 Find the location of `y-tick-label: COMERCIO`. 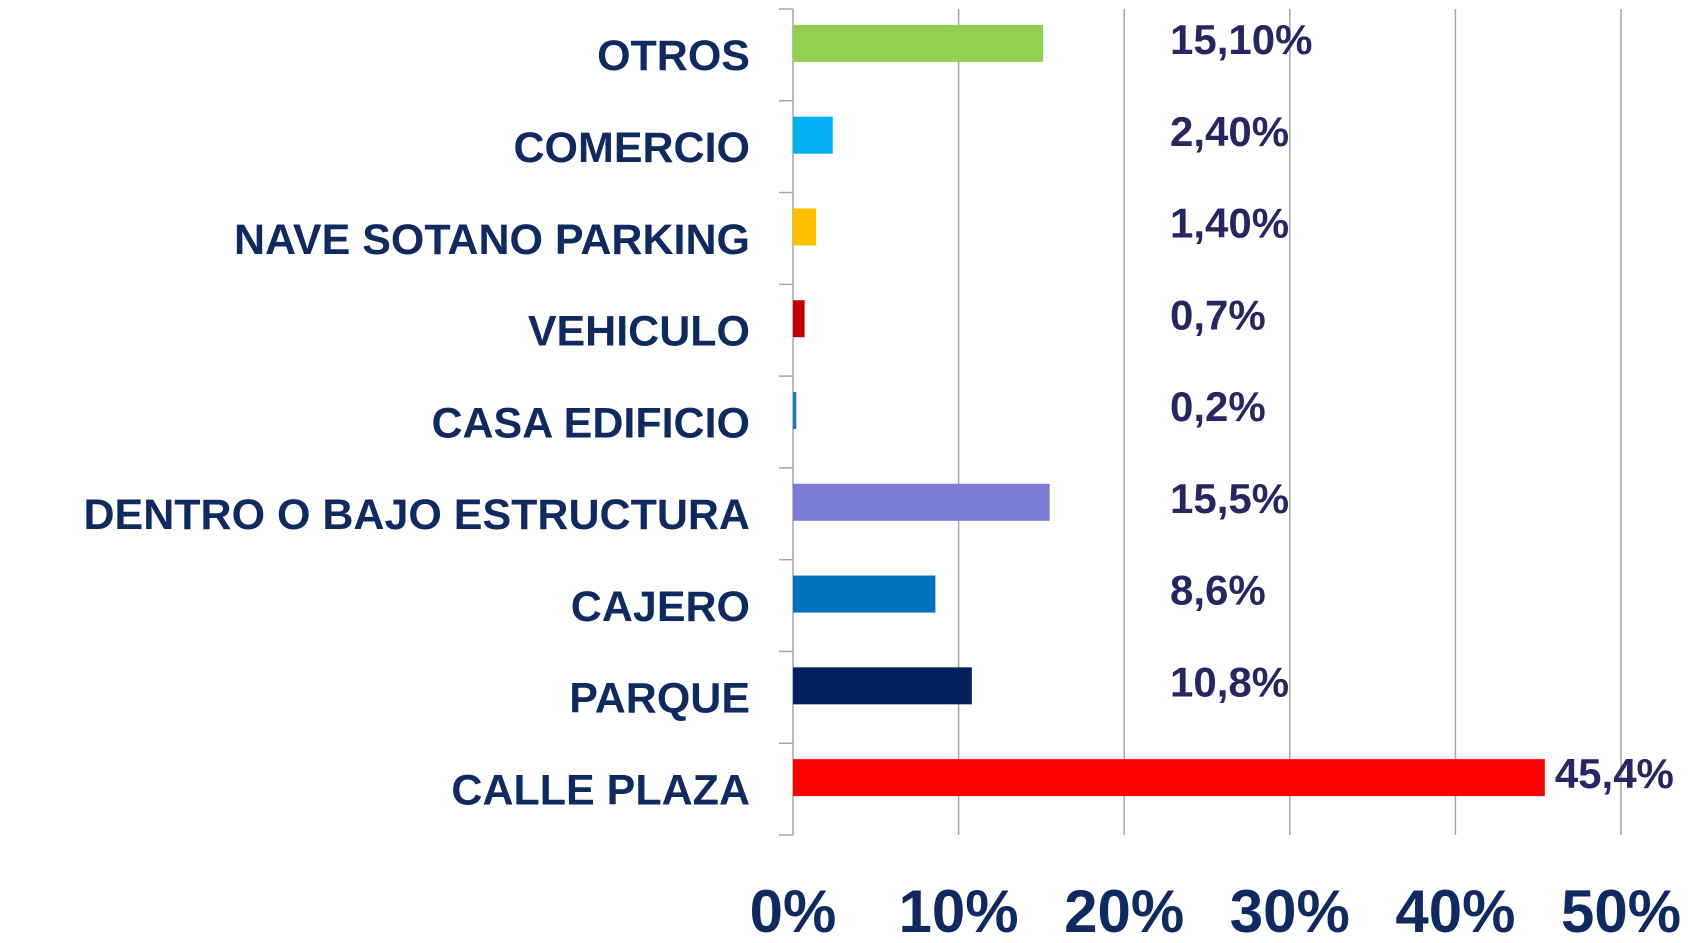

y-tick-label: COMERCIO is located at coordinates (632, 148).